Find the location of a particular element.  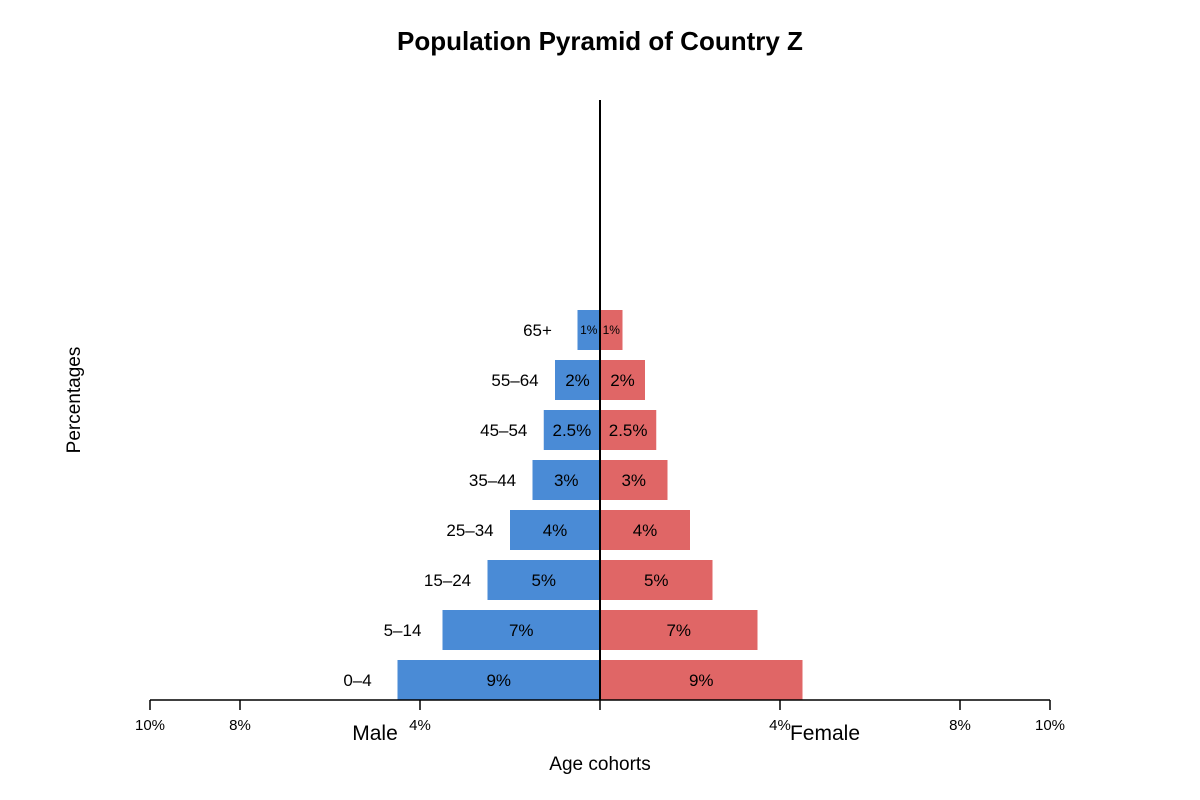

female-bar-label: 2.5% is located at coordinates (628, 430).